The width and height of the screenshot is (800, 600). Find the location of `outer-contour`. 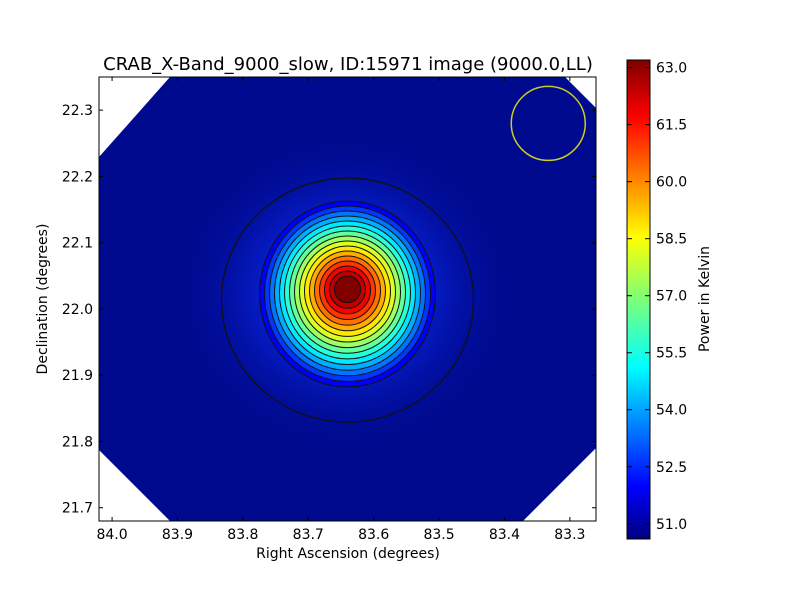

outer-contour is located at coordinates (347, 300).